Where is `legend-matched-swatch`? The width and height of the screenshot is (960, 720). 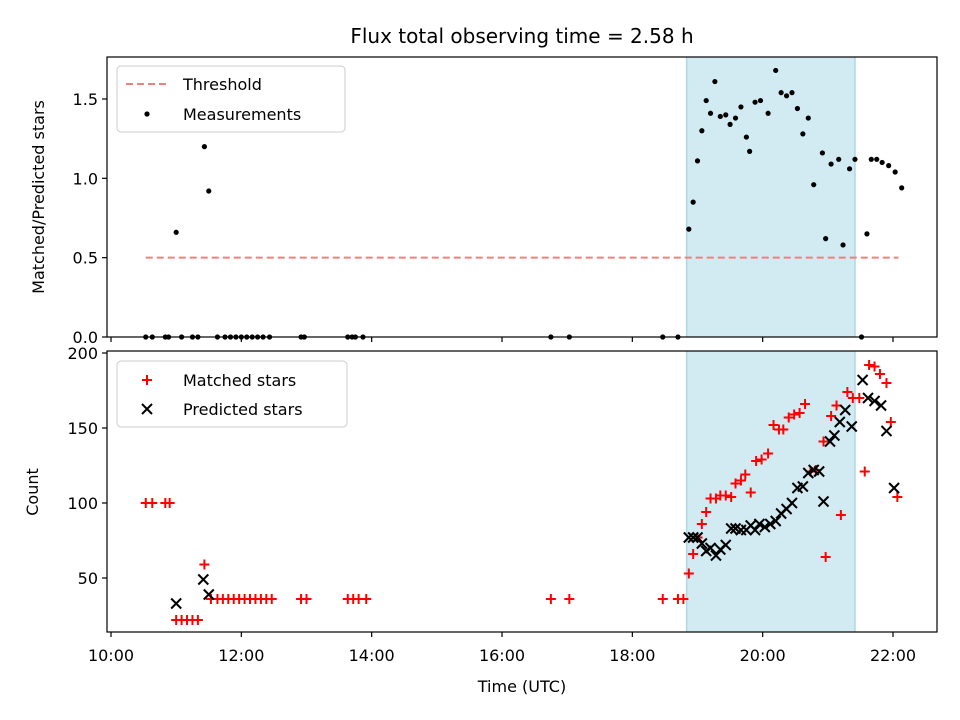 legend-matched-swatch is located at coordinates (147, 380).